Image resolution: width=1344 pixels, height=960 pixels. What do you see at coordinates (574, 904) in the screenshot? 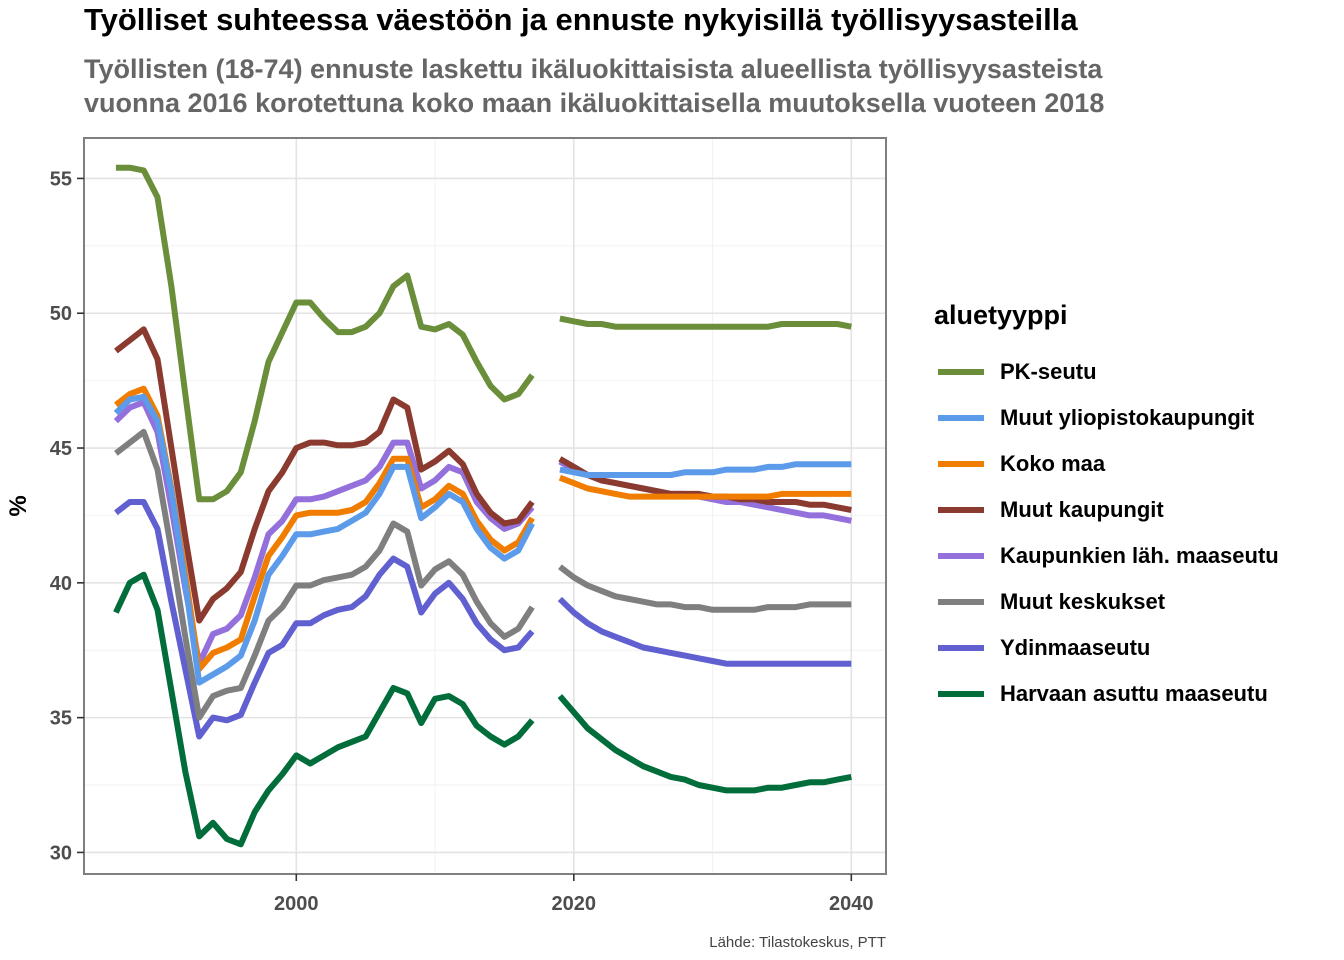
I see `x-tick-label: 2020` at bounding box center [574, 904].